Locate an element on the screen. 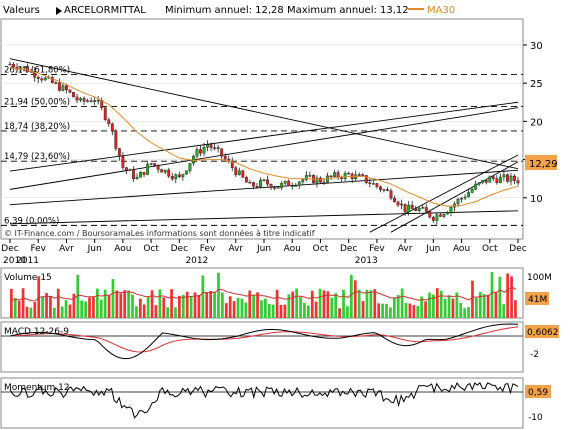 This screenshot has width=570, height=430. price-axis: 3025201510 is located at coordinates (533, 123).